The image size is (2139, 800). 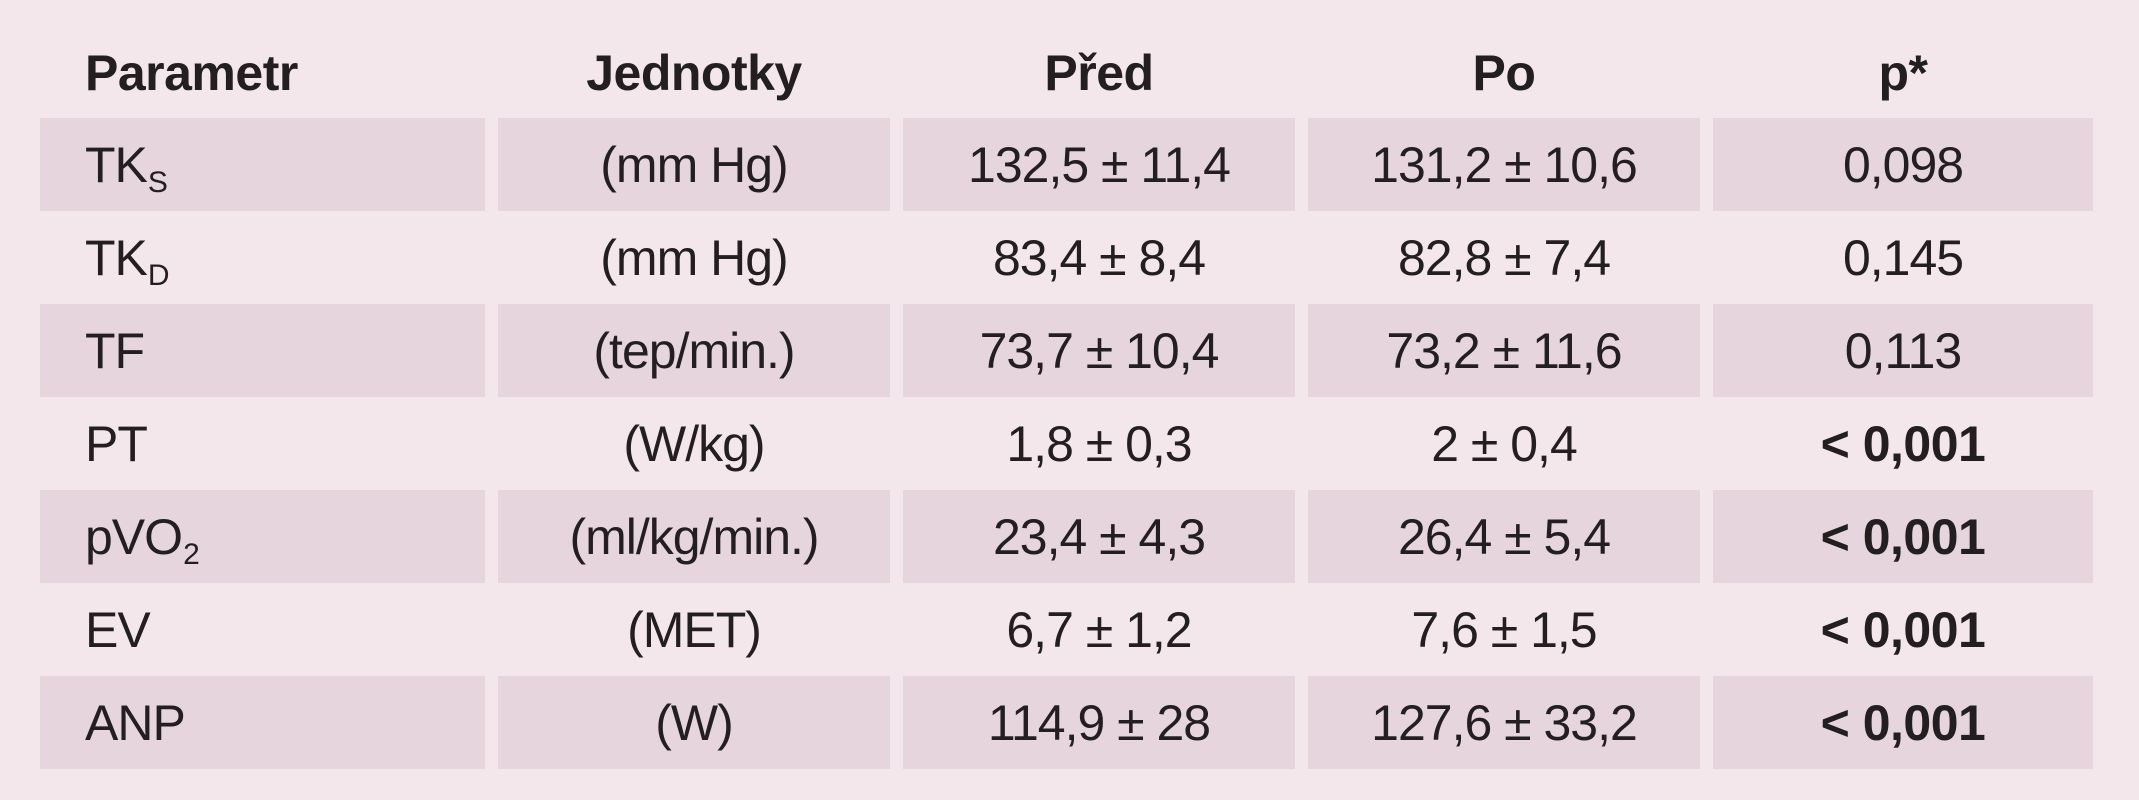 I want to click on param-cell: pVO 2, so click(x=262, y=536).